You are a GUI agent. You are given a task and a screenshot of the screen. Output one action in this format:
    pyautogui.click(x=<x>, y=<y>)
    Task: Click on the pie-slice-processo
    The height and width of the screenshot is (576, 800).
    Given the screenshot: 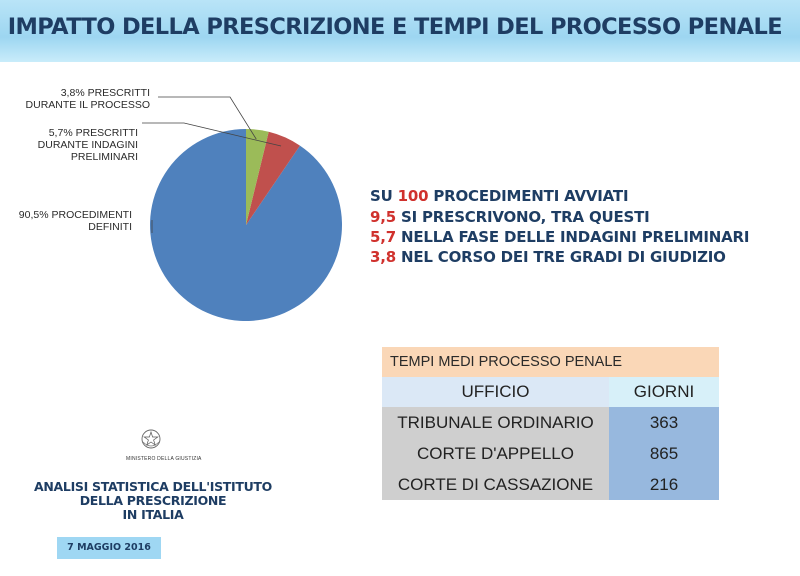 What is the action you would take?
    pyautogui.click(x=257, y=177)
    